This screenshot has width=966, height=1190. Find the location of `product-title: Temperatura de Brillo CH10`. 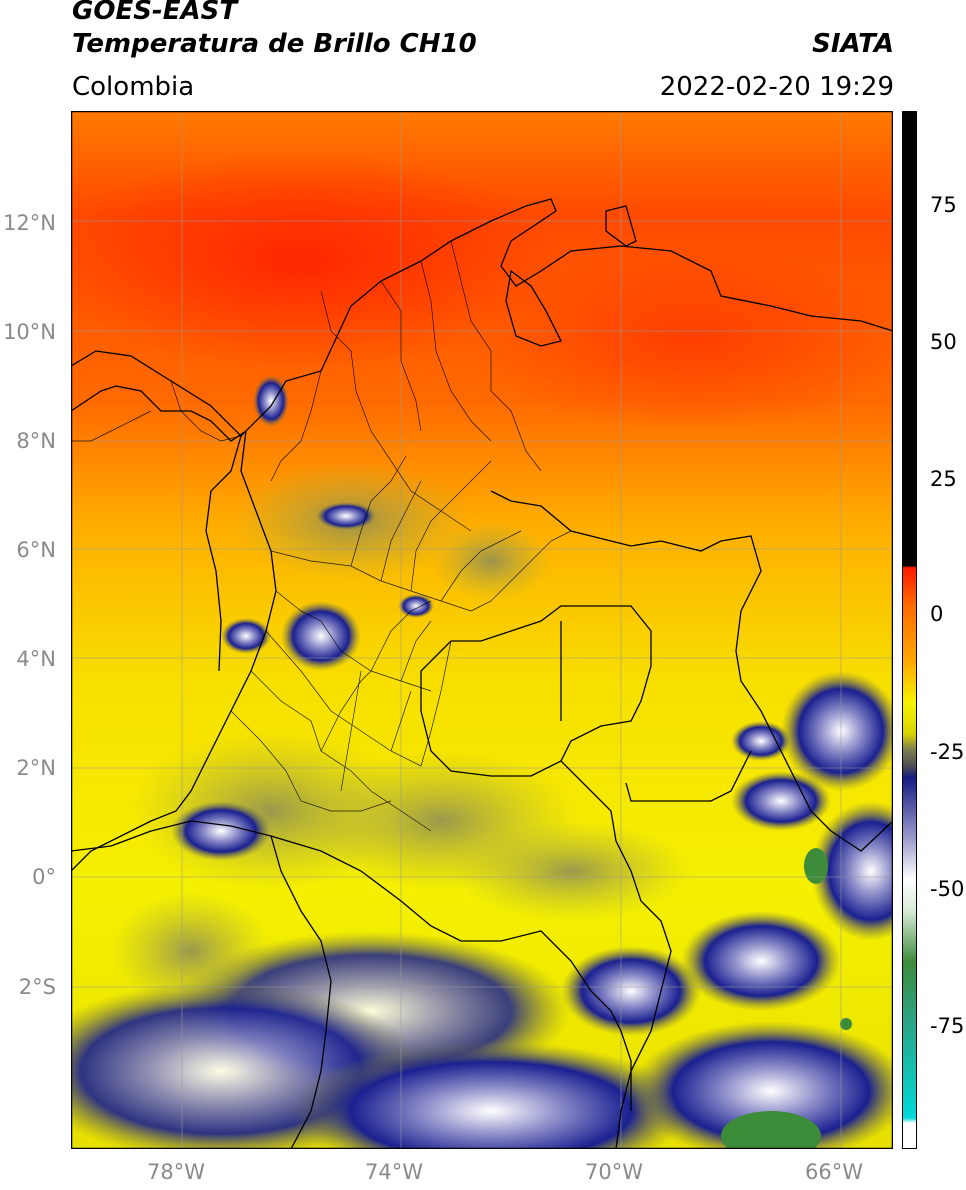

product-title: Temperatura de Brillo CH10 is located at coordinates (274, 44).